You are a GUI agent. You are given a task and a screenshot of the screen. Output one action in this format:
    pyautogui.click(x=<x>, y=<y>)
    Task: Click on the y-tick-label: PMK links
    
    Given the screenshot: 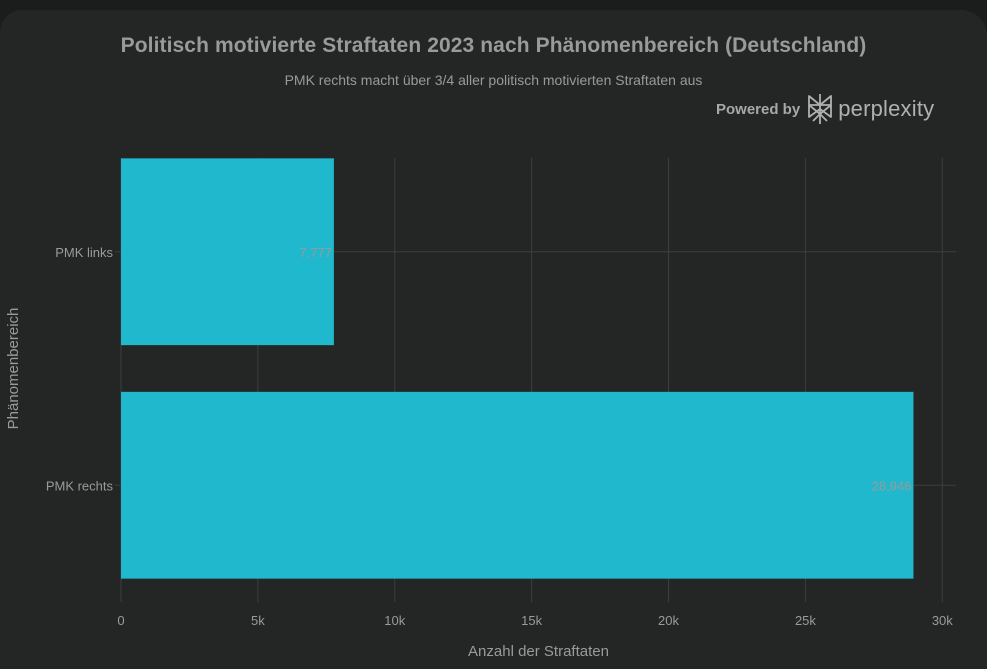 What is the action you would take?
    pyautogui.click(x=84, y=252)
    